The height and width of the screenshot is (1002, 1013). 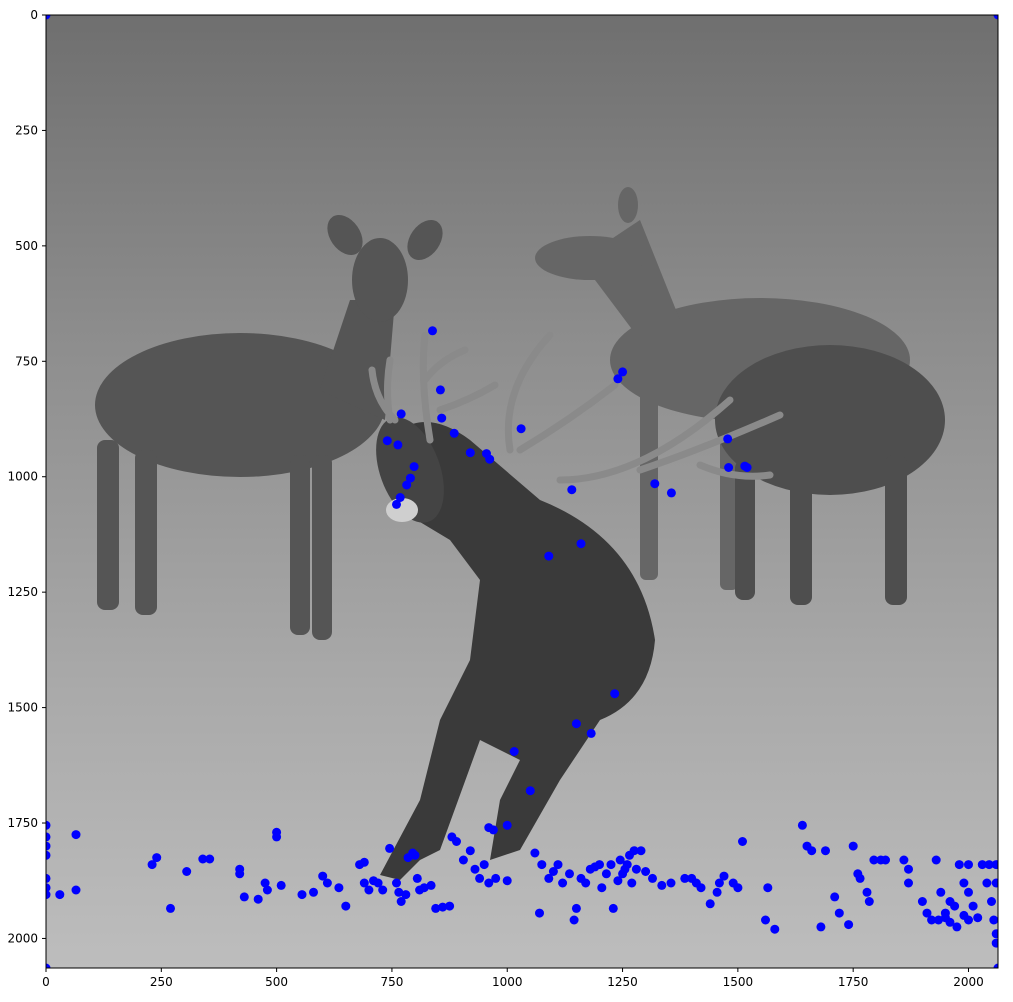 I want to click on x-tick-label: 1750, so click(x=853, y=982).